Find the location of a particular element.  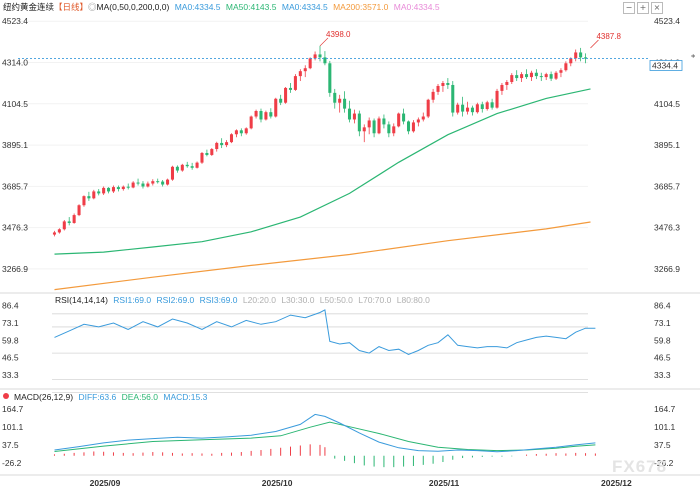

diff-line is located at coordinates (325, 433).